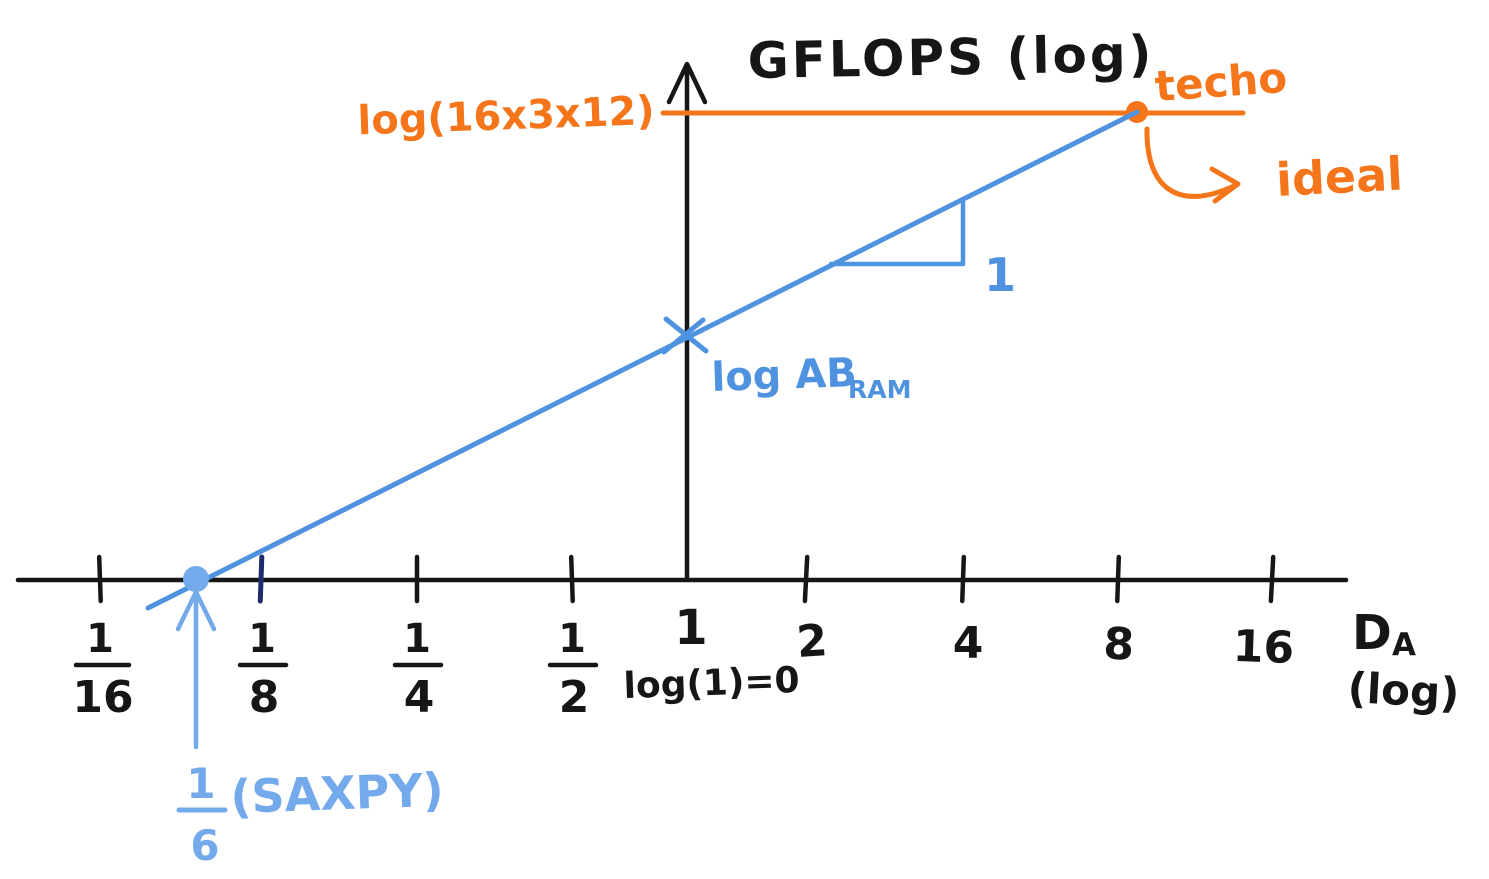  I want to click on tick-1-4-denominator: 4, so click(419, 697).